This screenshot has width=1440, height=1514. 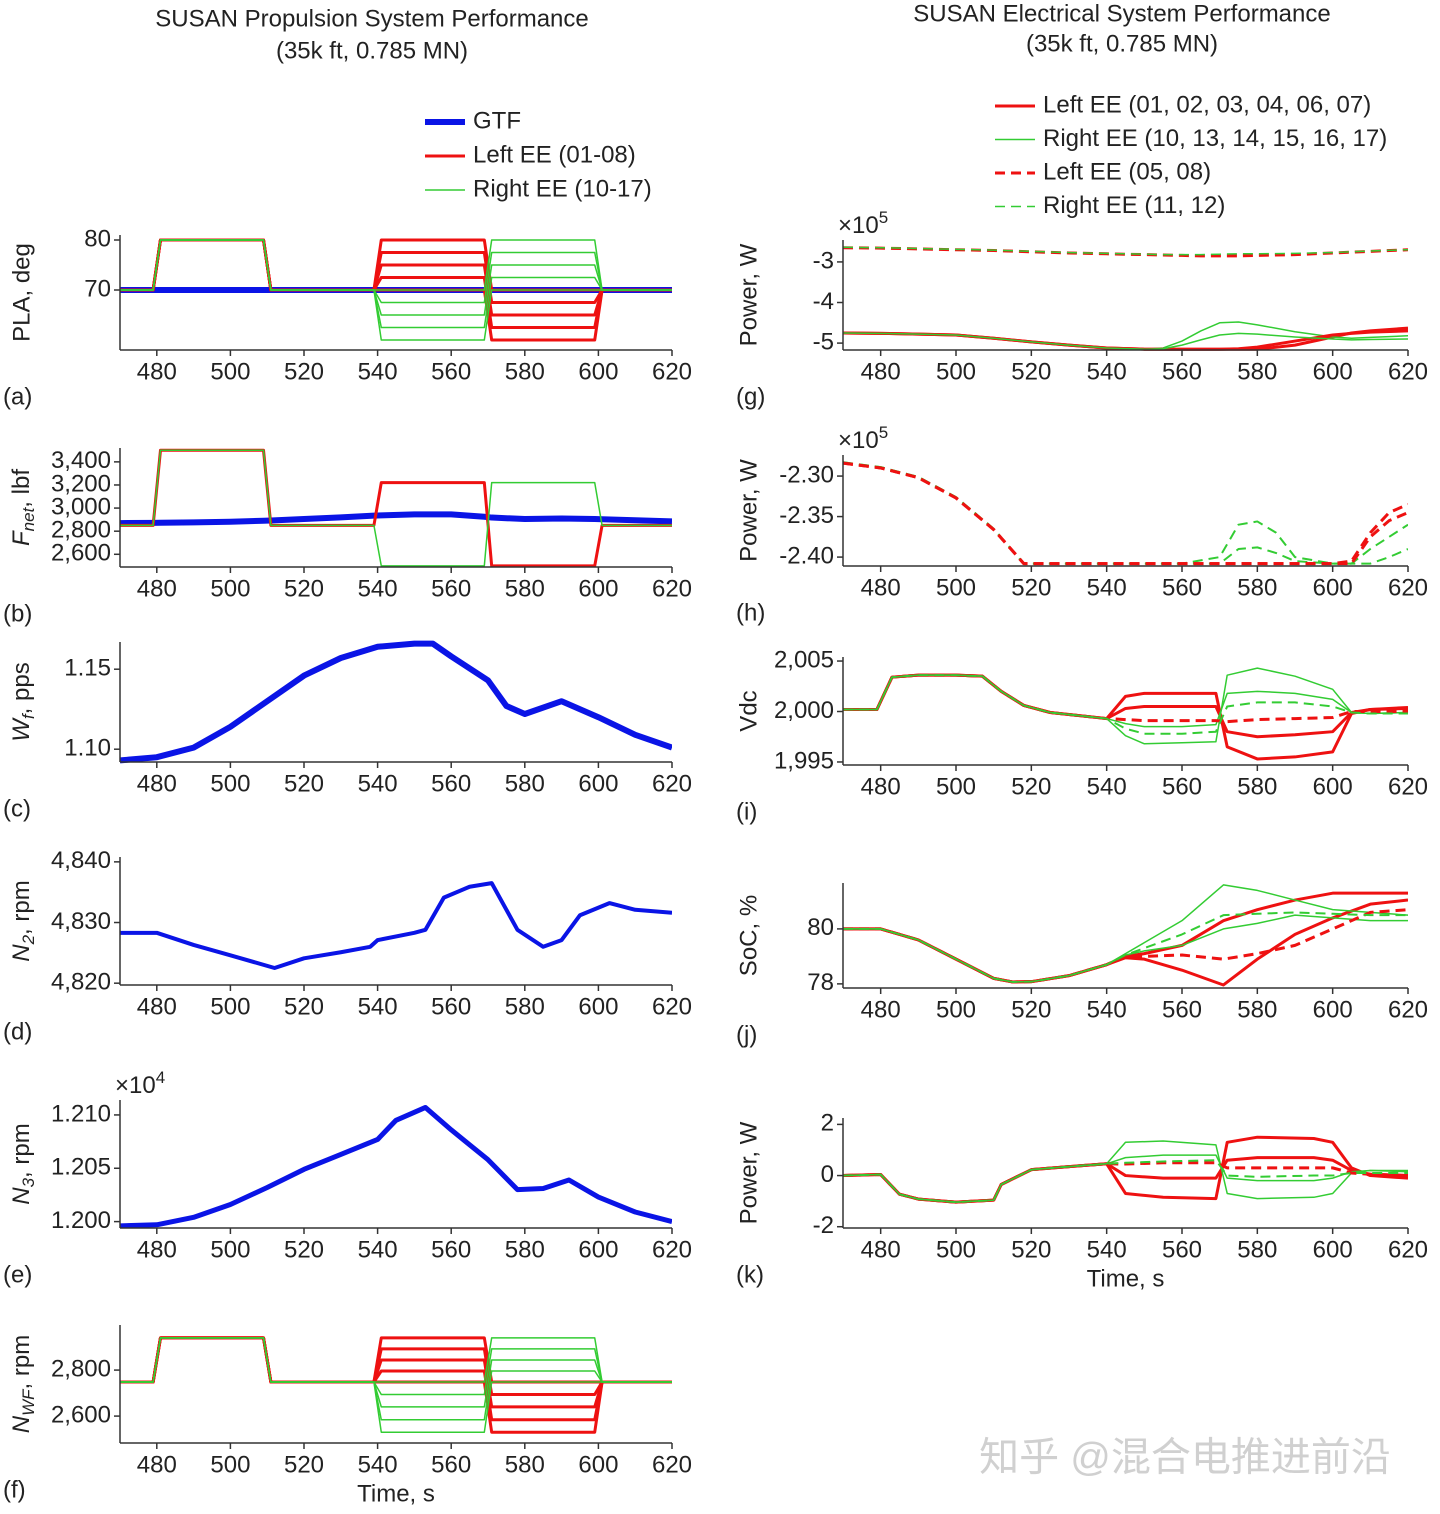 What do you see at coordinates (823, 260) in the screenshot?
I see `y-tick-label: -3` at bounding box center [823, 260].